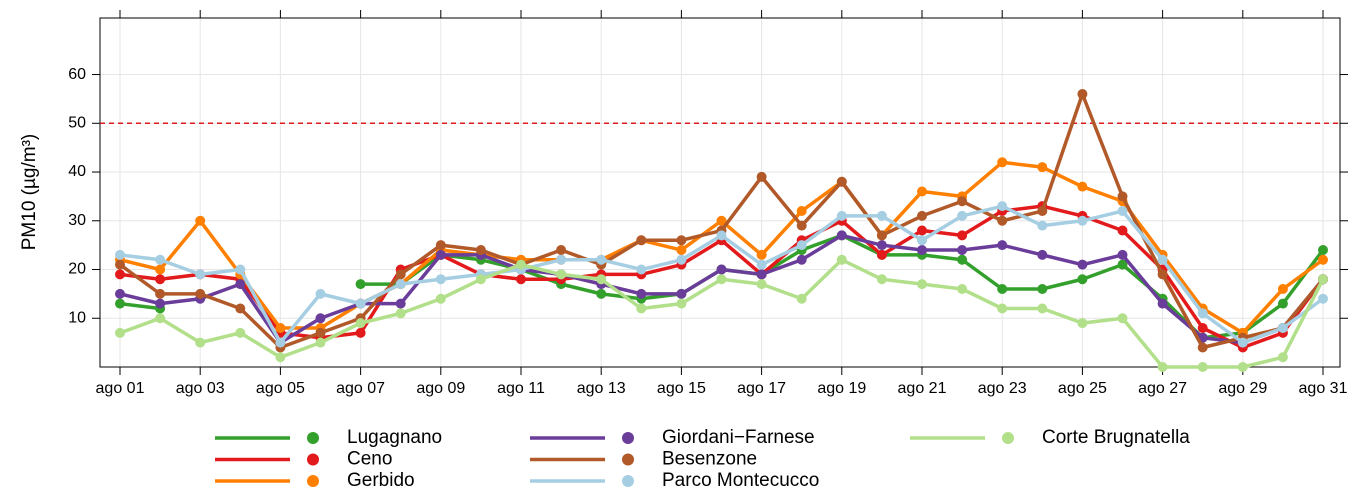 The width and height of the screenshot is (1353, 491). I want to click on y-tick-label: 30, so click(77, 220).